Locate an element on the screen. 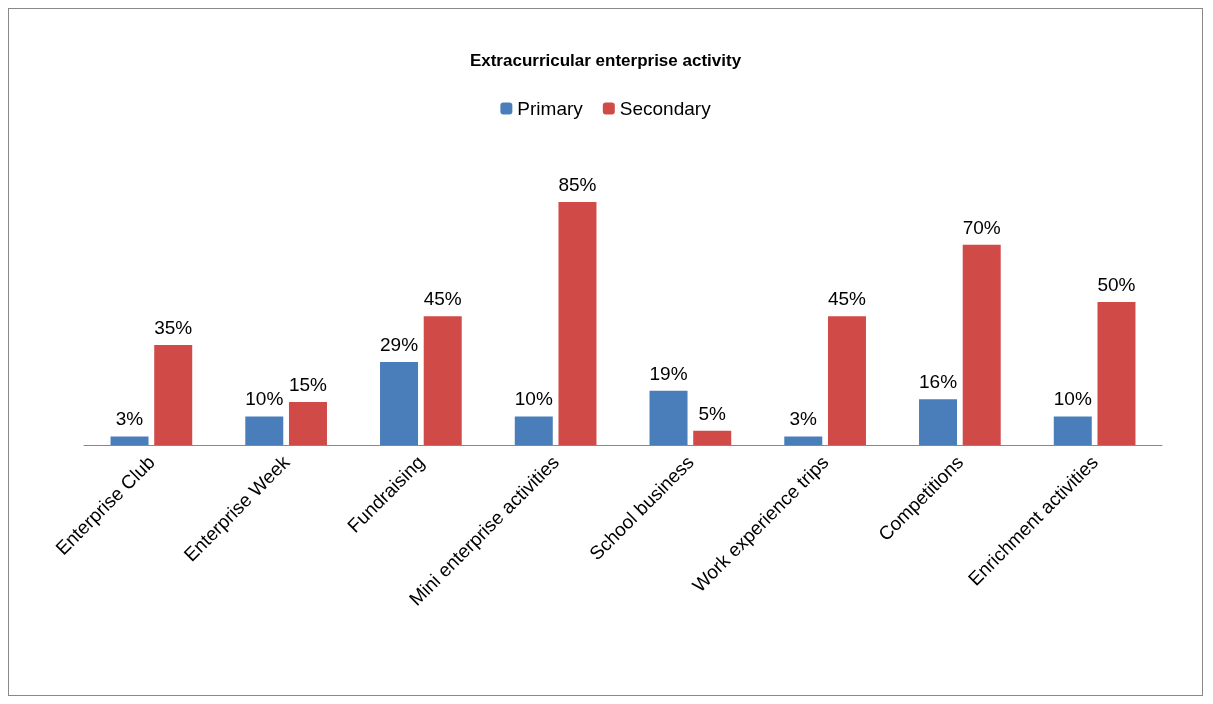  chart-title: Extracurricular enterprise activity is located at coordinates (605, 60).